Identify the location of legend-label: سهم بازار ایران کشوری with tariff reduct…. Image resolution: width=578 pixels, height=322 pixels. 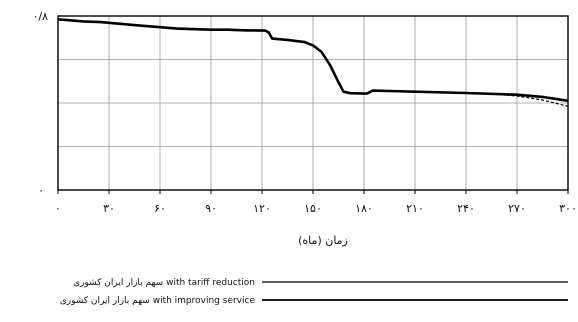
(164, 283).